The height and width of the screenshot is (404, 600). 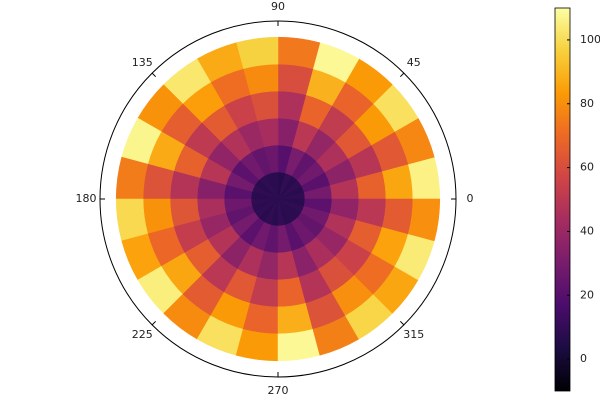 I want to click on angle-tick-label: 225, so click(x=142, y=334).